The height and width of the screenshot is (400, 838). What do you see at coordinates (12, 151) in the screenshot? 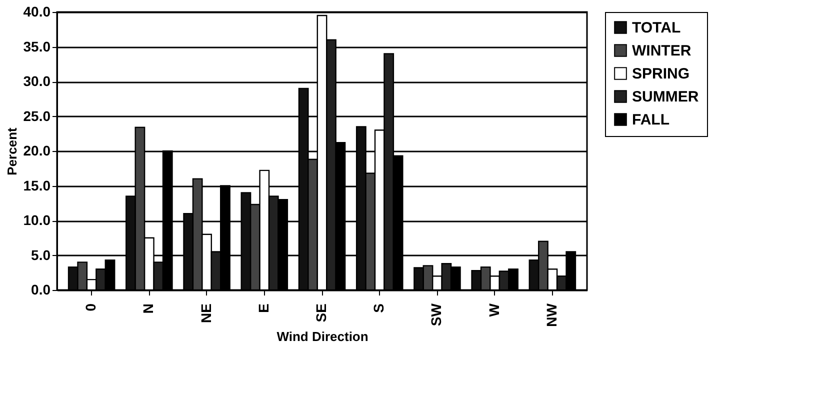
I see `y-axis-title: Percent` at bounding box center [12, 151].